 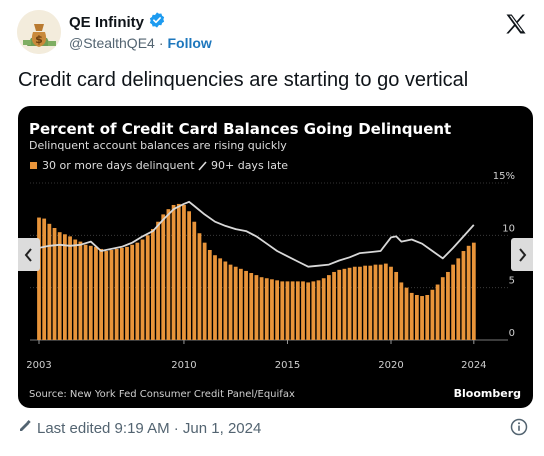 I want to click on author-handle: @StealthQE4, so click(x=112, y=43).